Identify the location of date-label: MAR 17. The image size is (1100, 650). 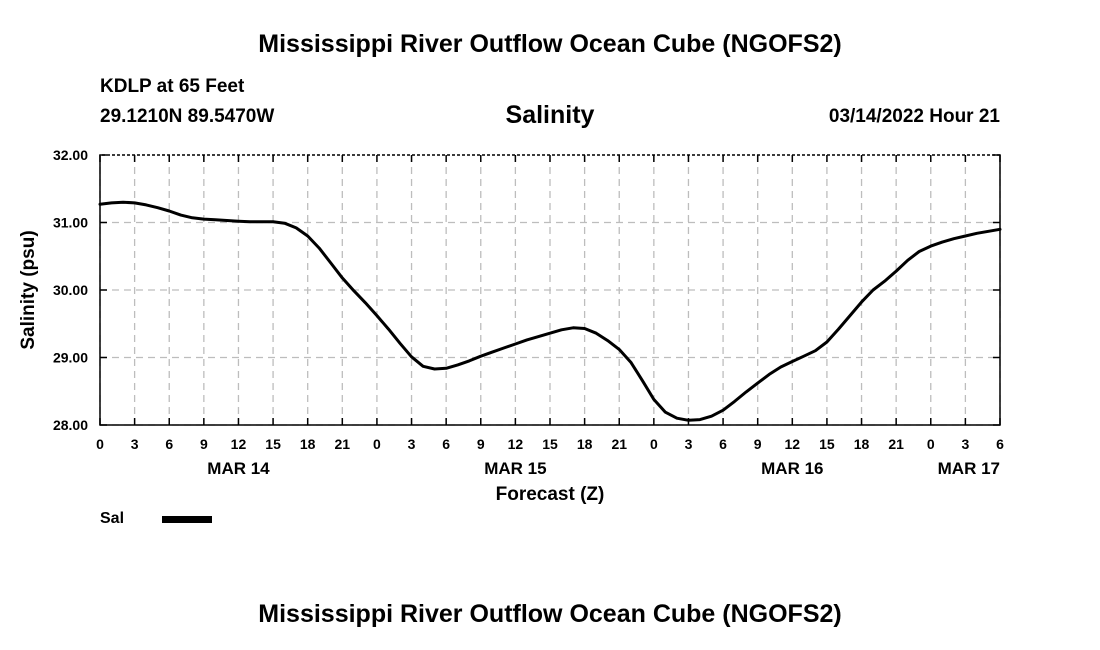
(969, 468).